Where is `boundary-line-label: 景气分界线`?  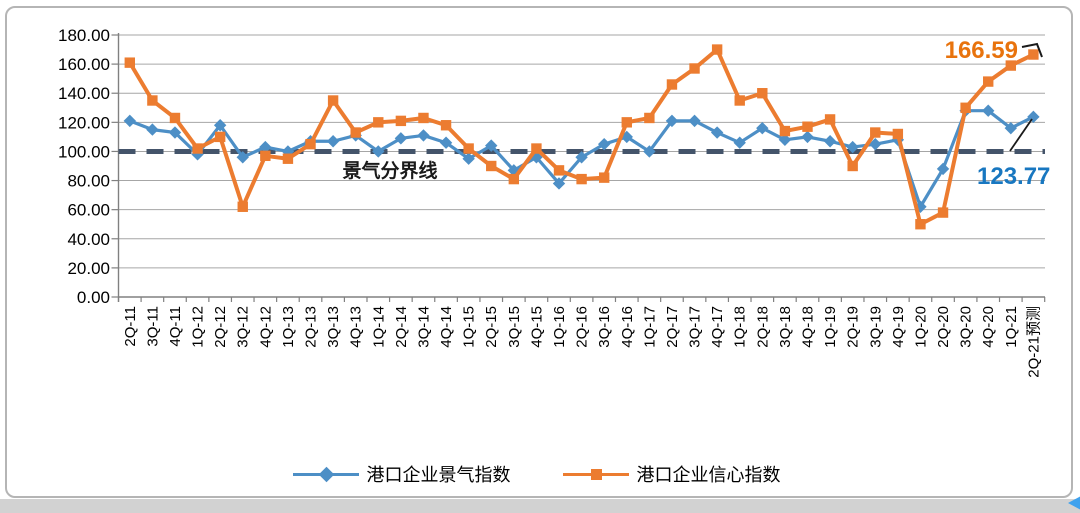 boundary-line-label: 景气分界线 is located at coordinates (389, 170).